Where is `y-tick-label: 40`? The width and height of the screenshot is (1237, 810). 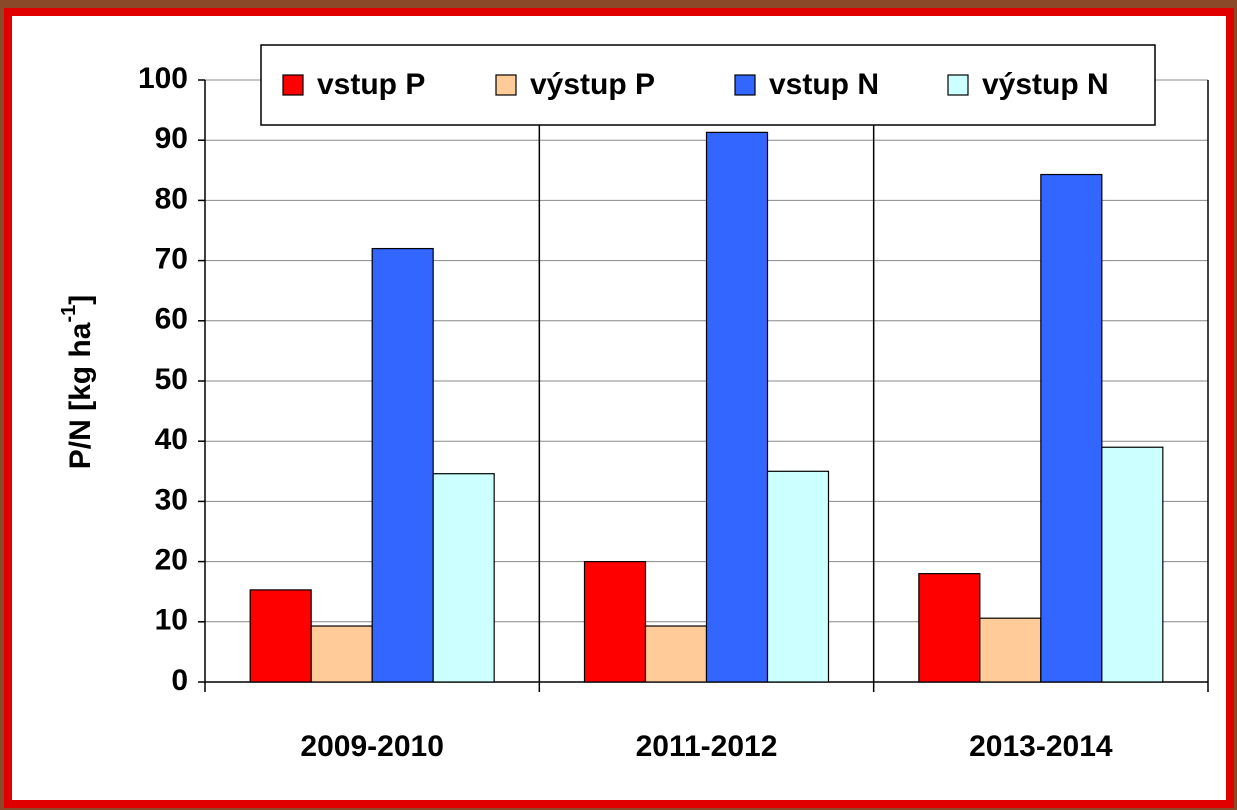
y-tick-label: 40 is located at coordinates (171, 439).